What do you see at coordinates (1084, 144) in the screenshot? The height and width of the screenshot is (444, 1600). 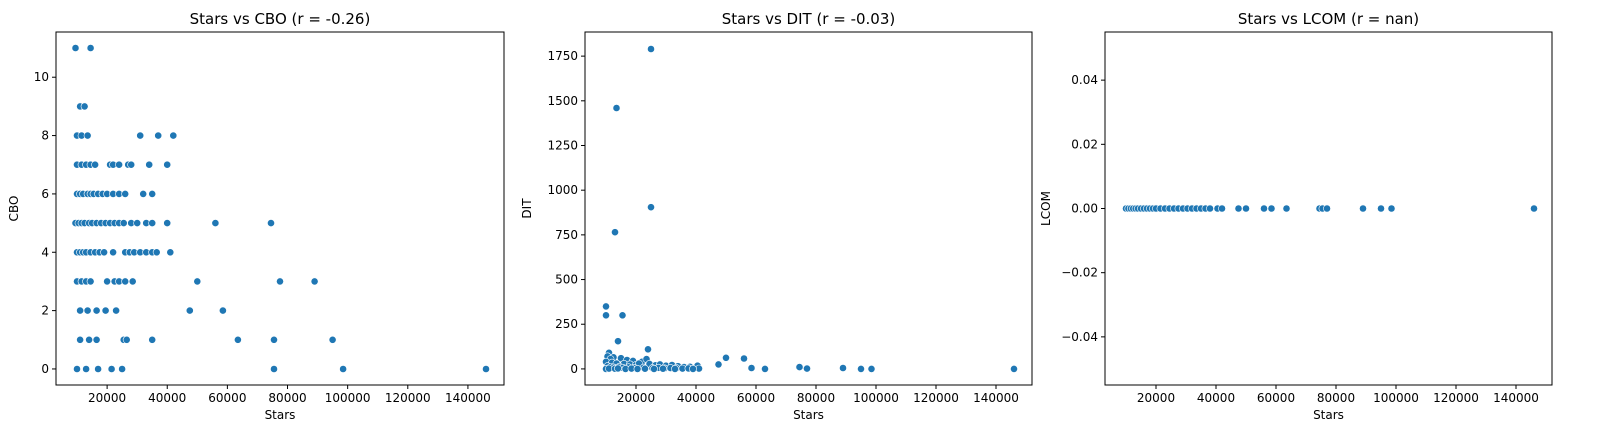 I see `y-tick-label: 0.02` at bounding box center [1084, 144].